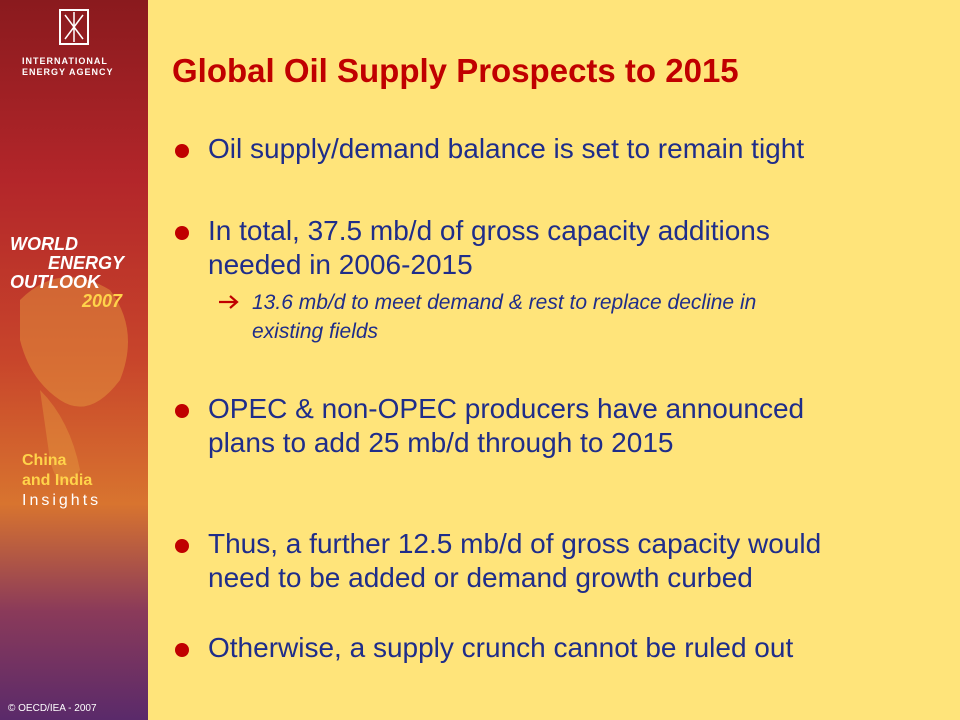 The image size is (960, 720). I want to click on report-name: ENERGY, so click(86, 263).